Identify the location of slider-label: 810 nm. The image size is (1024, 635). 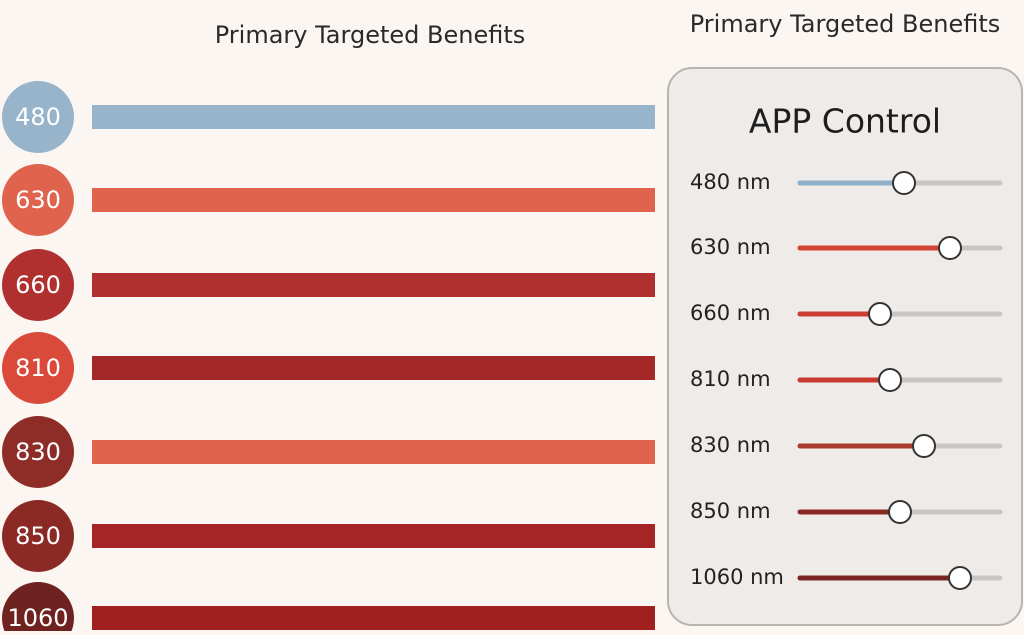
(730, 379).